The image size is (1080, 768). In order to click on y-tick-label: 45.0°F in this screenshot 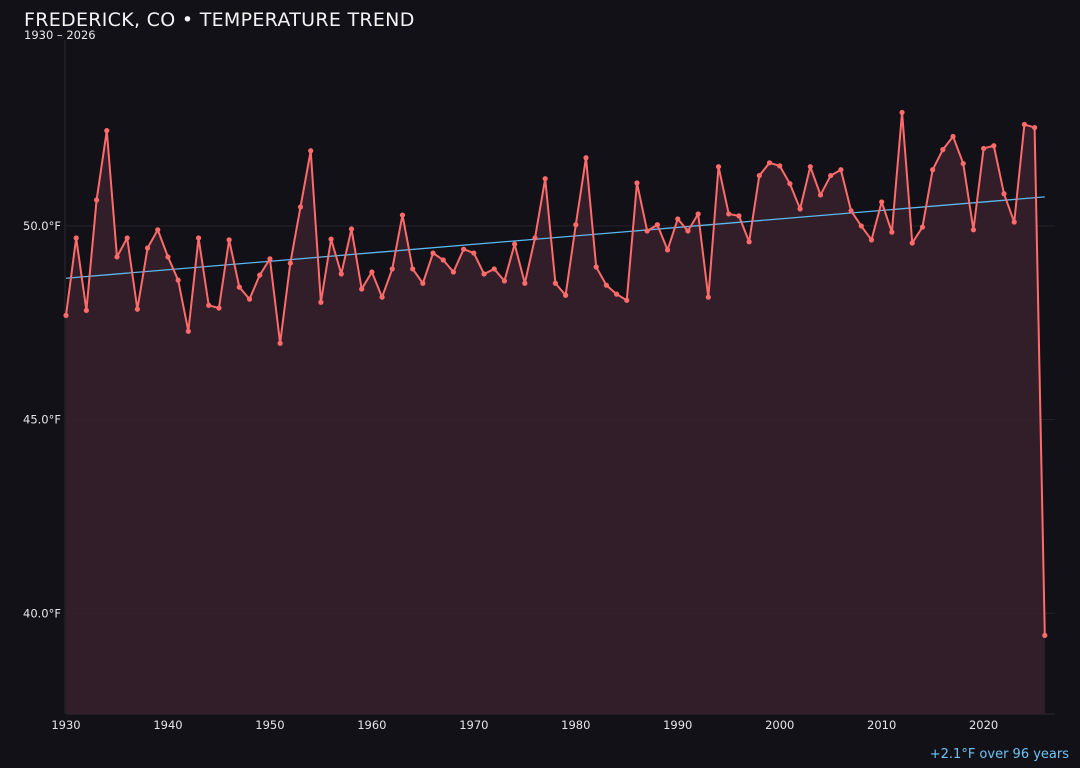, I will do `click(42, 420)`.